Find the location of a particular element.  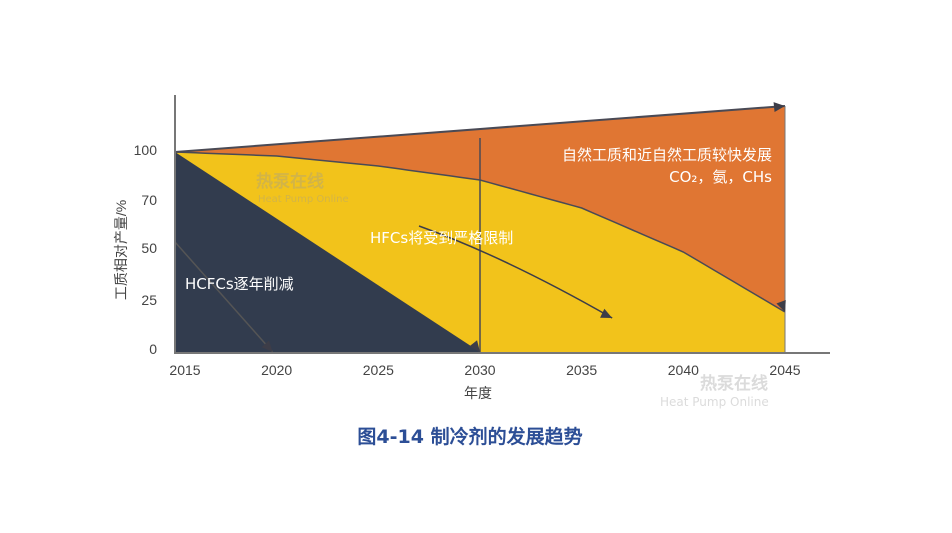

watermark-cn: 热泵在线 is located at coordinates (290, 181).